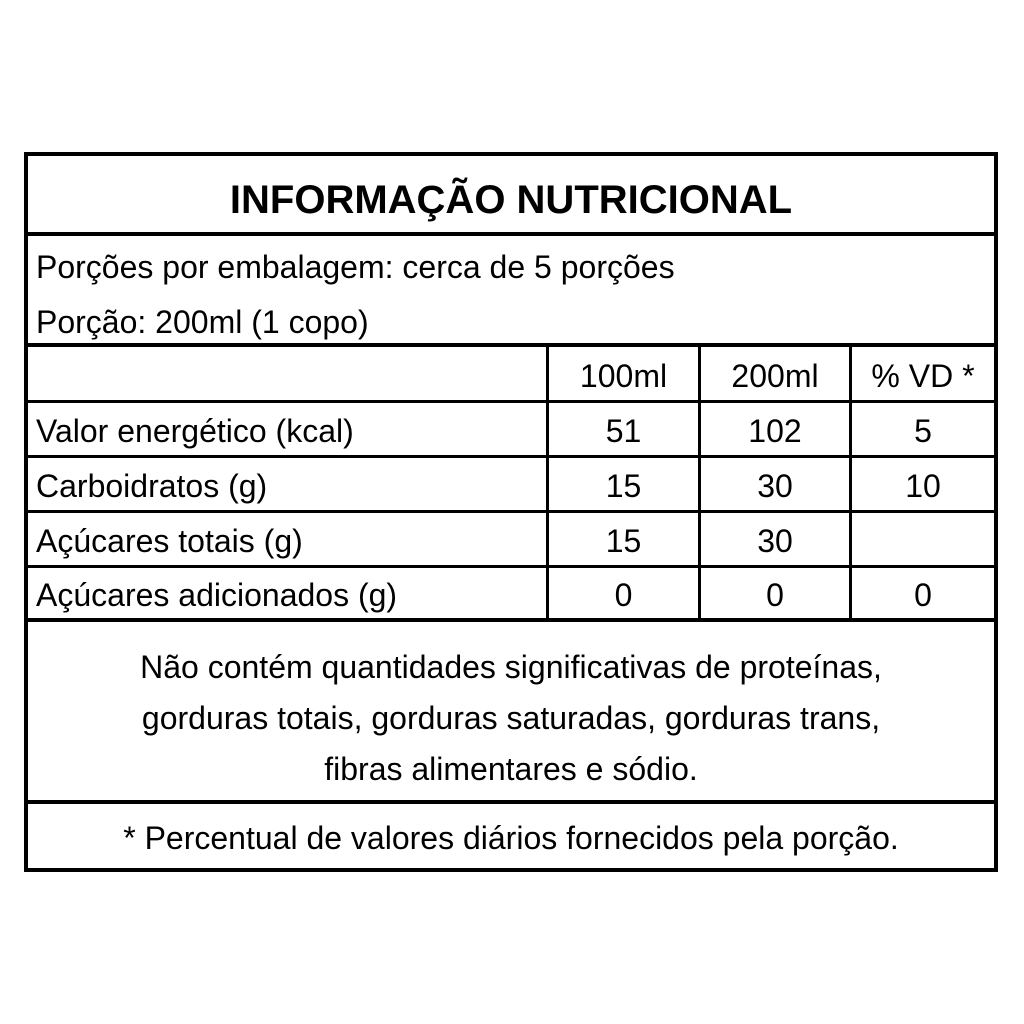 This screenshot has width=1024, height=1024. I want to click on value-vd: 5, so click(923, 431).